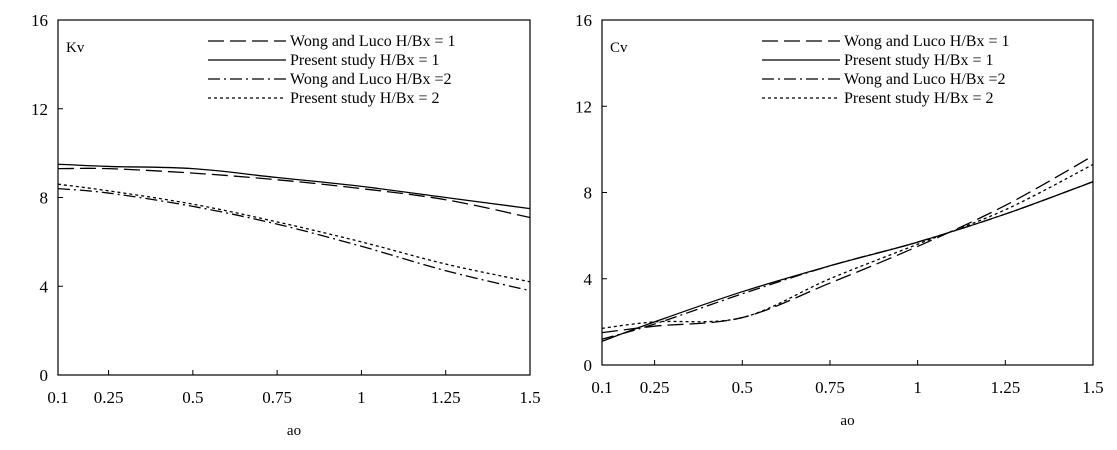  I want to click on panel-label: Kv, so click(75, 48).